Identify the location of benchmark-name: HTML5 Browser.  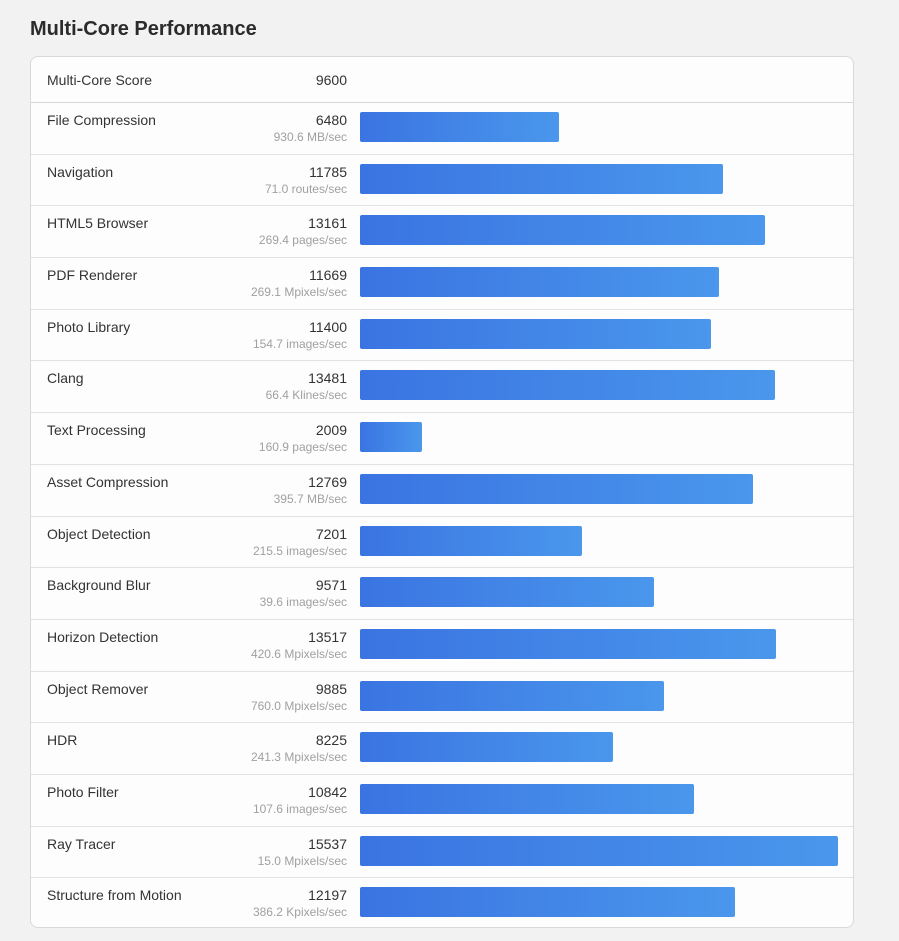
(98, 223).